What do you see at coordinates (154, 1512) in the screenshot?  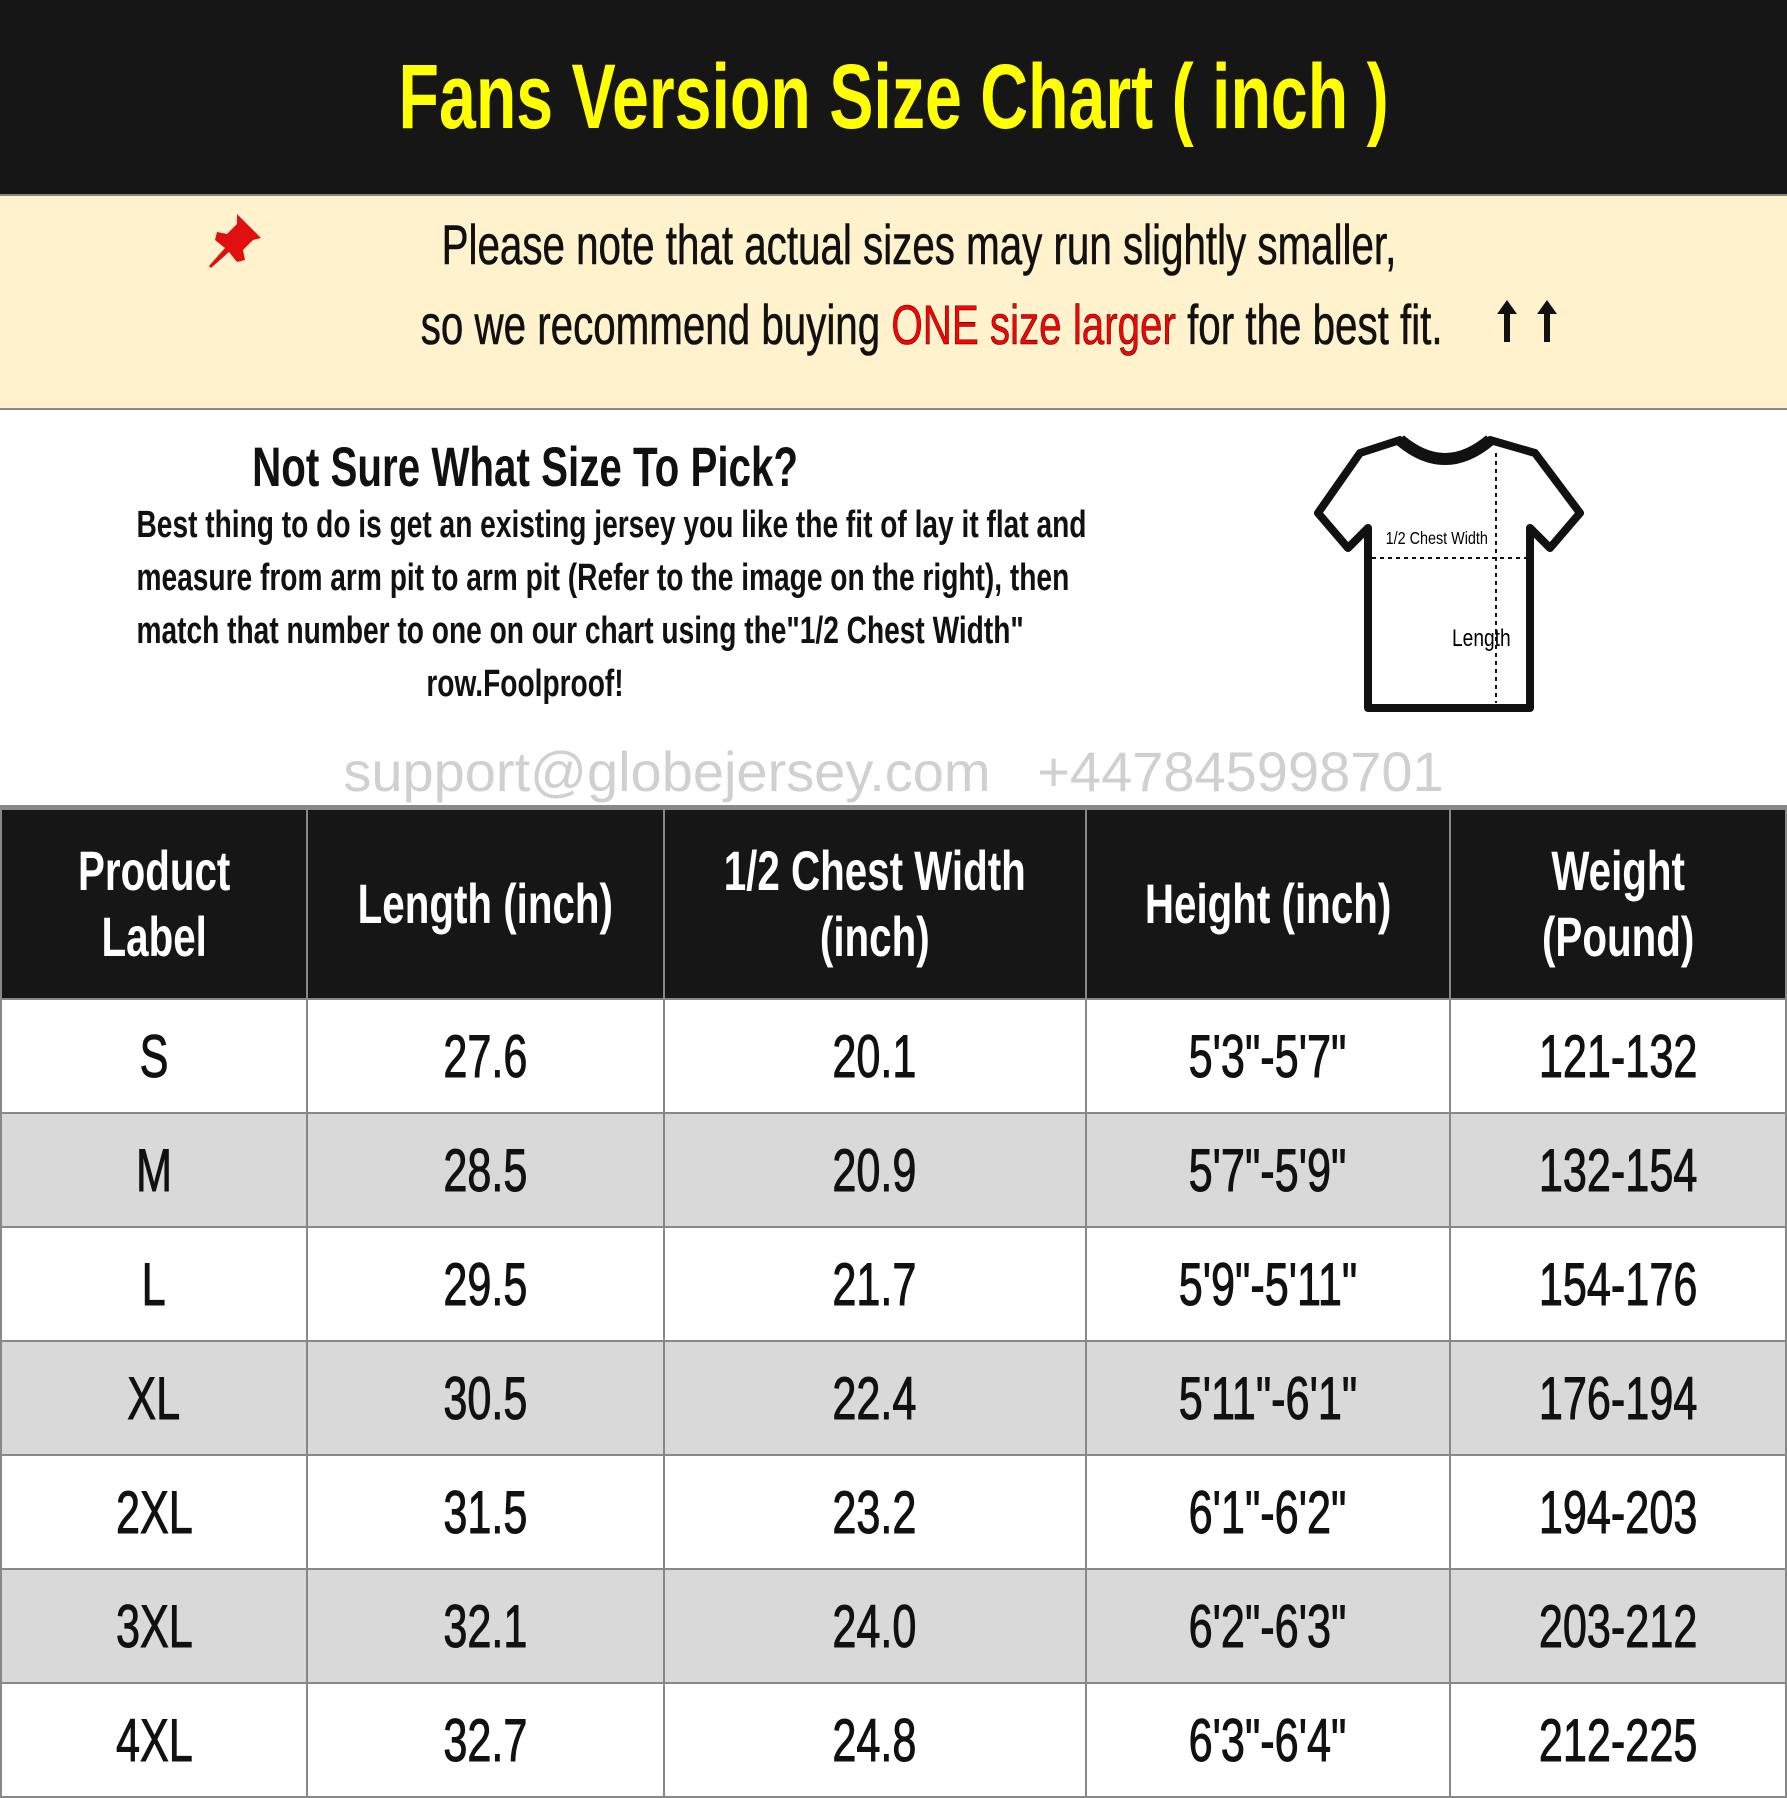 I see `table-cell: 2XL` at bounding box center [154, 1512].